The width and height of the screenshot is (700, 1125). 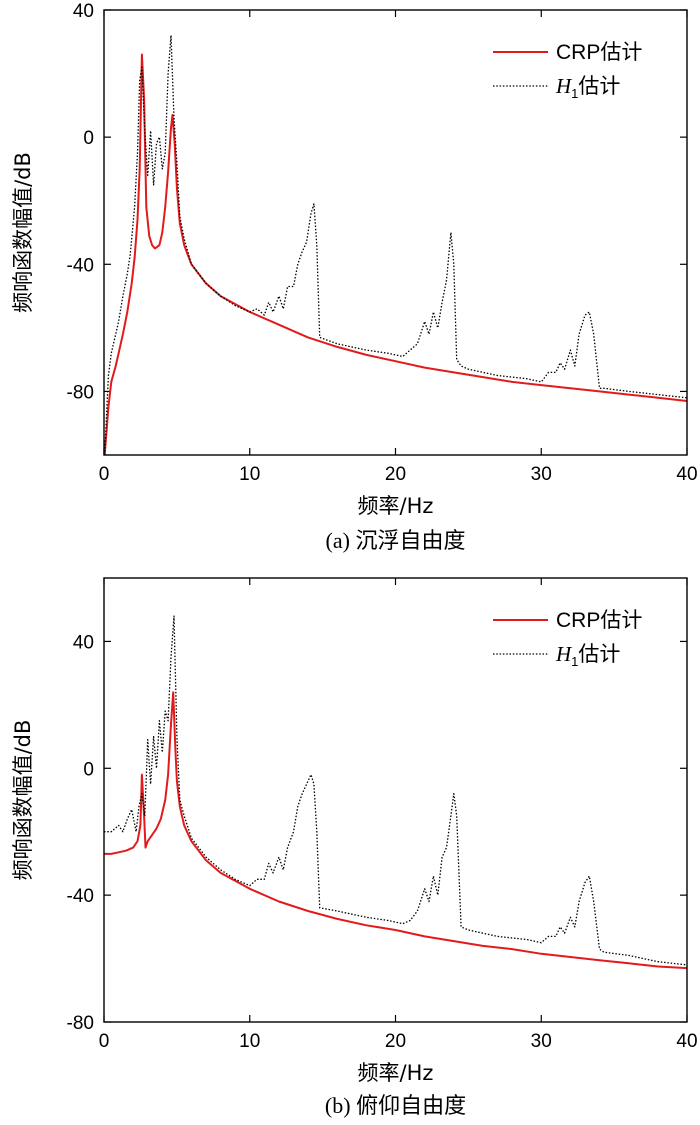 I want to click on figure-caption: (b) 俯仰自由度, so click(x=395, y=1105).